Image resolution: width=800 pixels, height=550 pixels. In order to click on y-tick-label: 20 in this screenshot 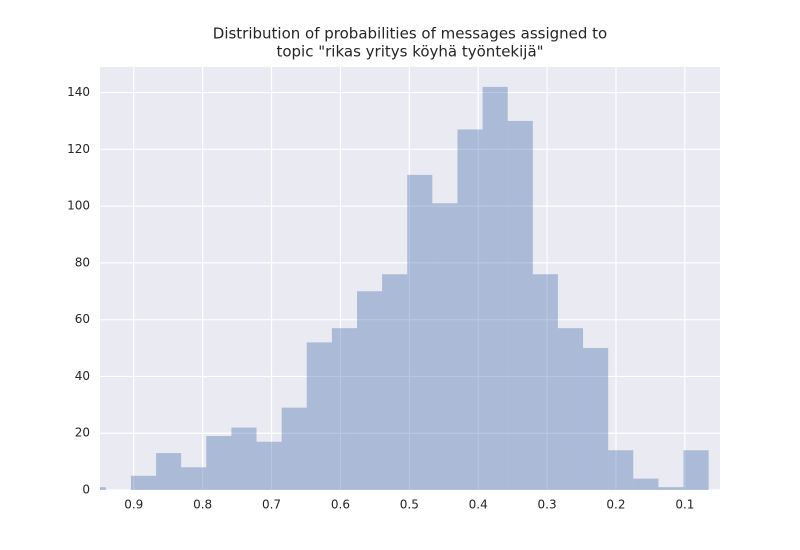, I will do `click(82, 433)`.